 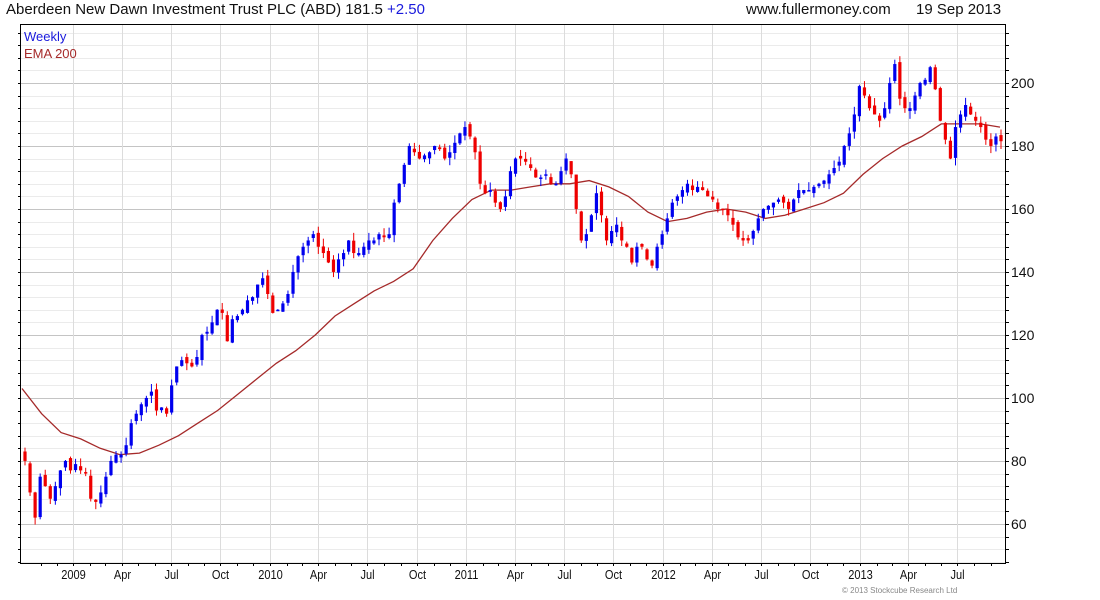 What do you see at coordinates (221, 574) in the screenshot?
I see `x-tick-label: Oct` at bounding box center [221, 574].